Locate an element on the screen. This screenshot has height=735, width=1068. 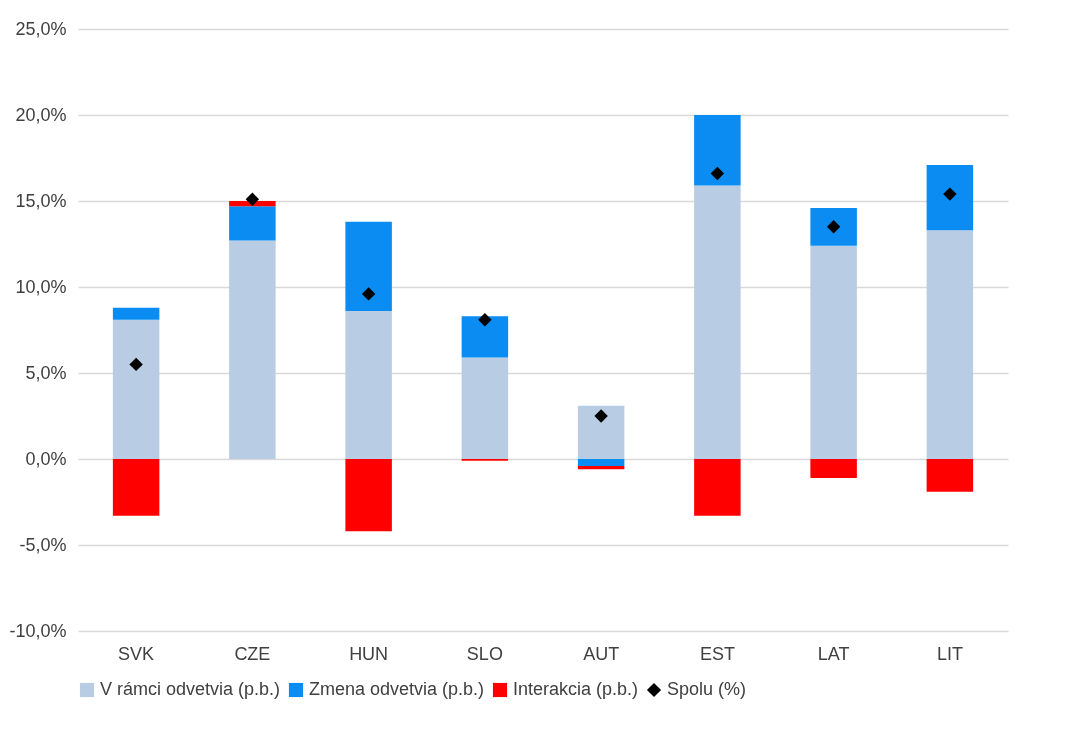
y-tick-label: 15,0% is located at coordinates (41, 200).